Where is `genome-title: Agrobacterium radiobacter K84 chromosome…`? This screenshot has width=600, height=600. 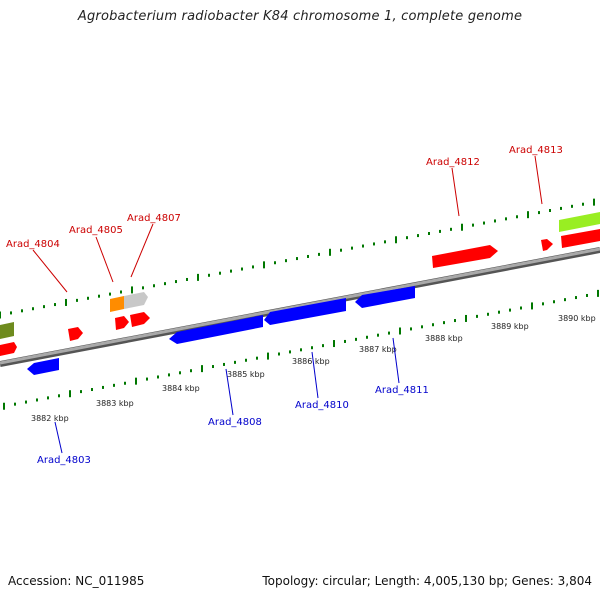 genome-title: Agrobacterium radiobacter K84 chromosome… is located at coordinates (300, 16).